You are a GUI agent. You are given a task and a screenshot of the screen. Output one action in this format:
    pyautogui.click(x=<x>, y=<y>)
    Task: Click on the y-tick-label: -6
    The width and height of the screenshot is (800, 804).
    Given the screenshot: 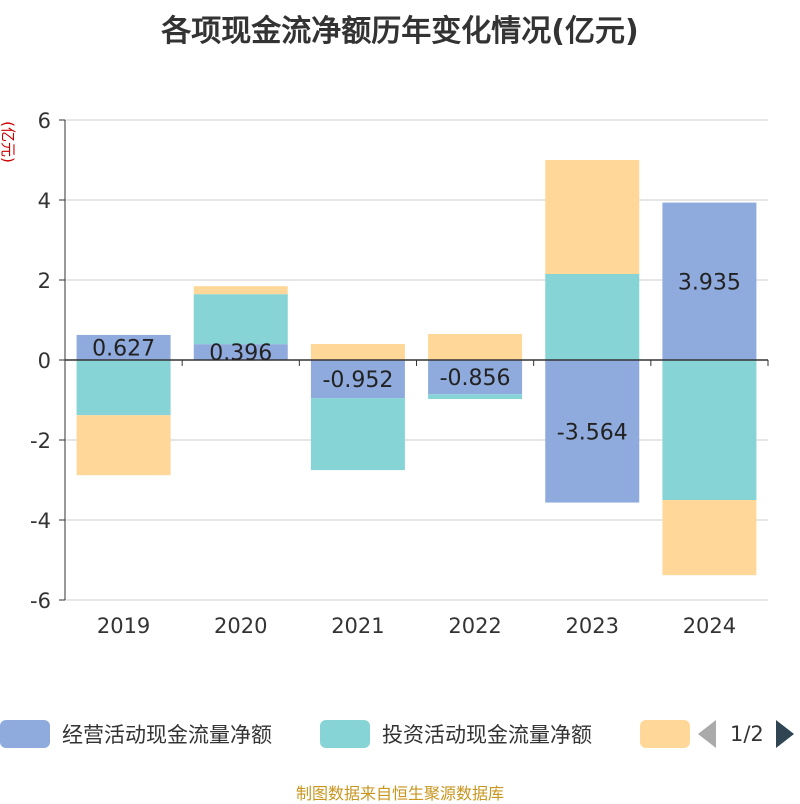 What is the action you would take?
    pyautogui.click(x=40, y=601)
    